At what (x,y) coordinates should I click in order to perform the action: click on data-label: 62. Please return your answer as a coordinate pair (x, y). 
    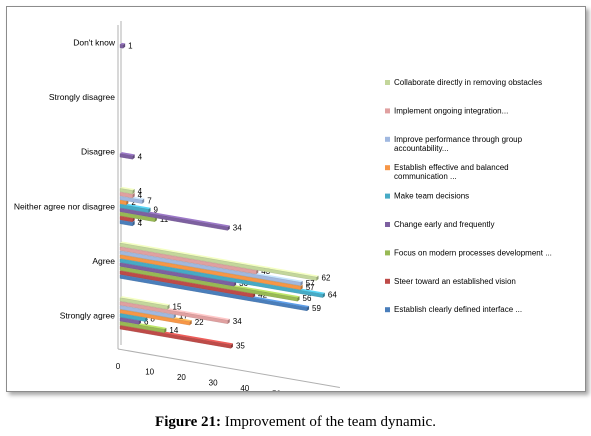
    Looking at the image, I should click on (326, 278).